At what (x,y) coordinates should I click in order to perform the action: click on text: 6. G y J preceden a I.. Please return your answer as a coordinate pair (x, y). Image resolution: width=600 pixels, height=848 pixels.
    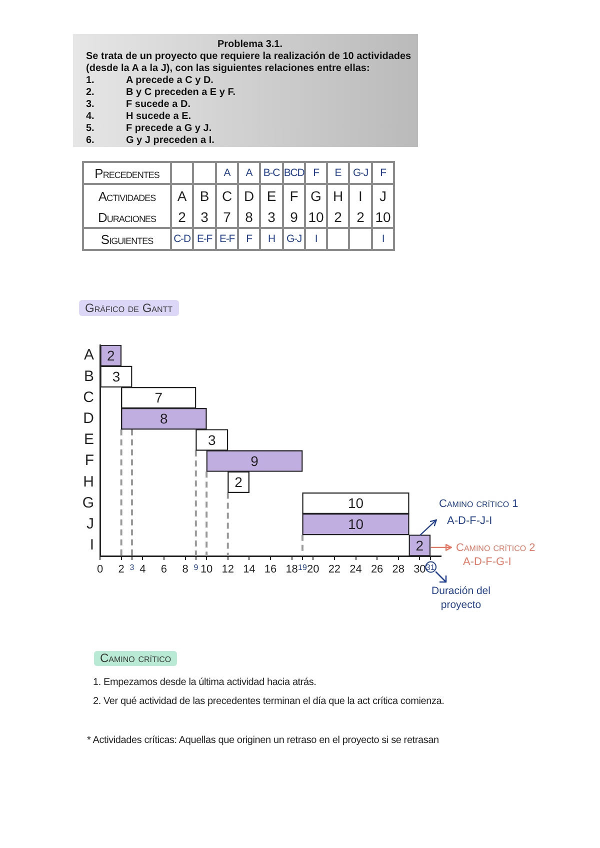
    Looking at the image, I should click on (150, 140).